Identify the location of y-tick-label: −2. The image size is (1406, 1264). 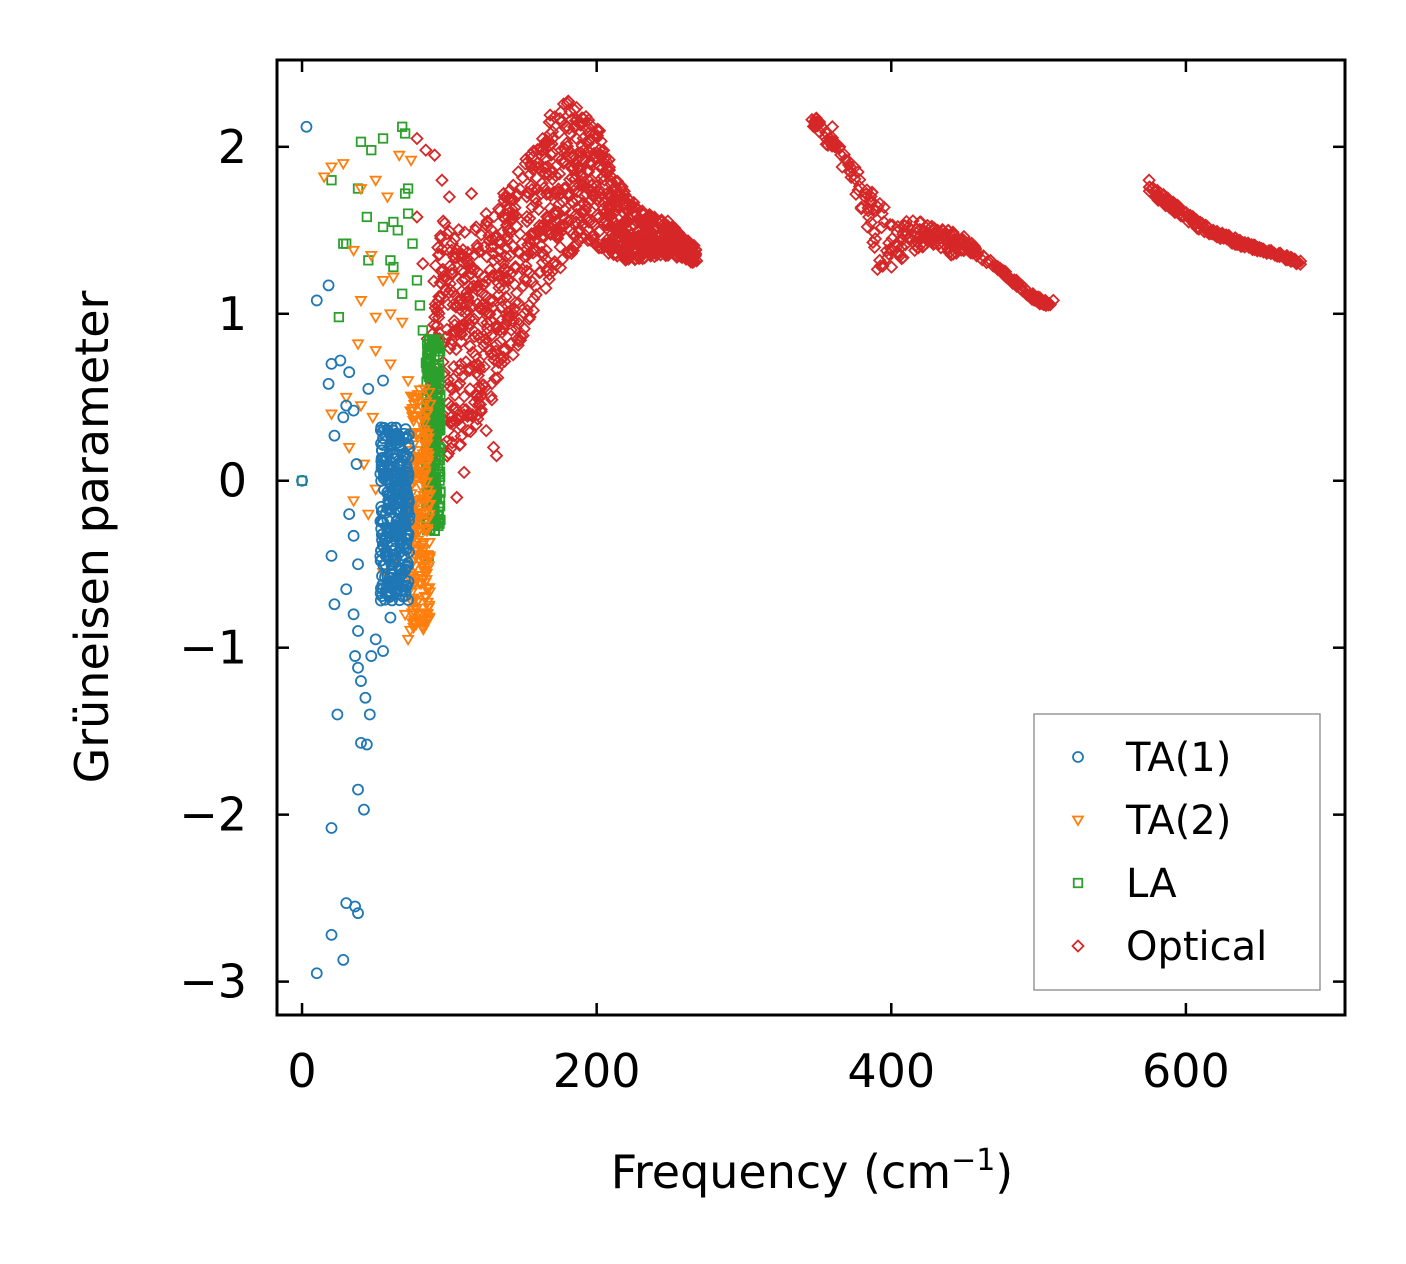
(213, 815).